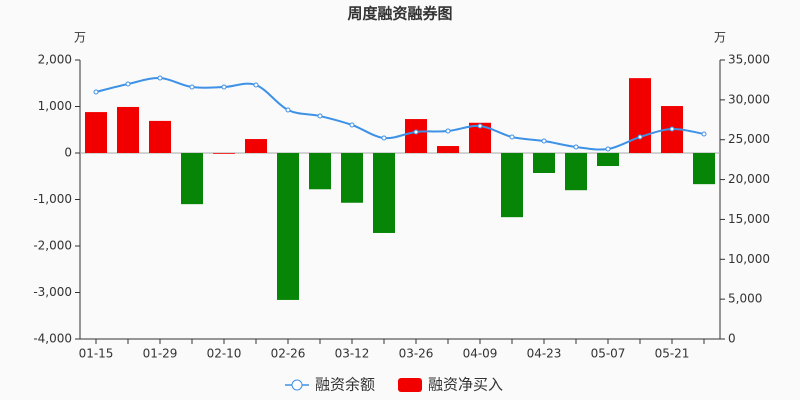 This screenshot has width=800, height=400. I want to click on x-tick-label: 04-23, so click(544, 354).